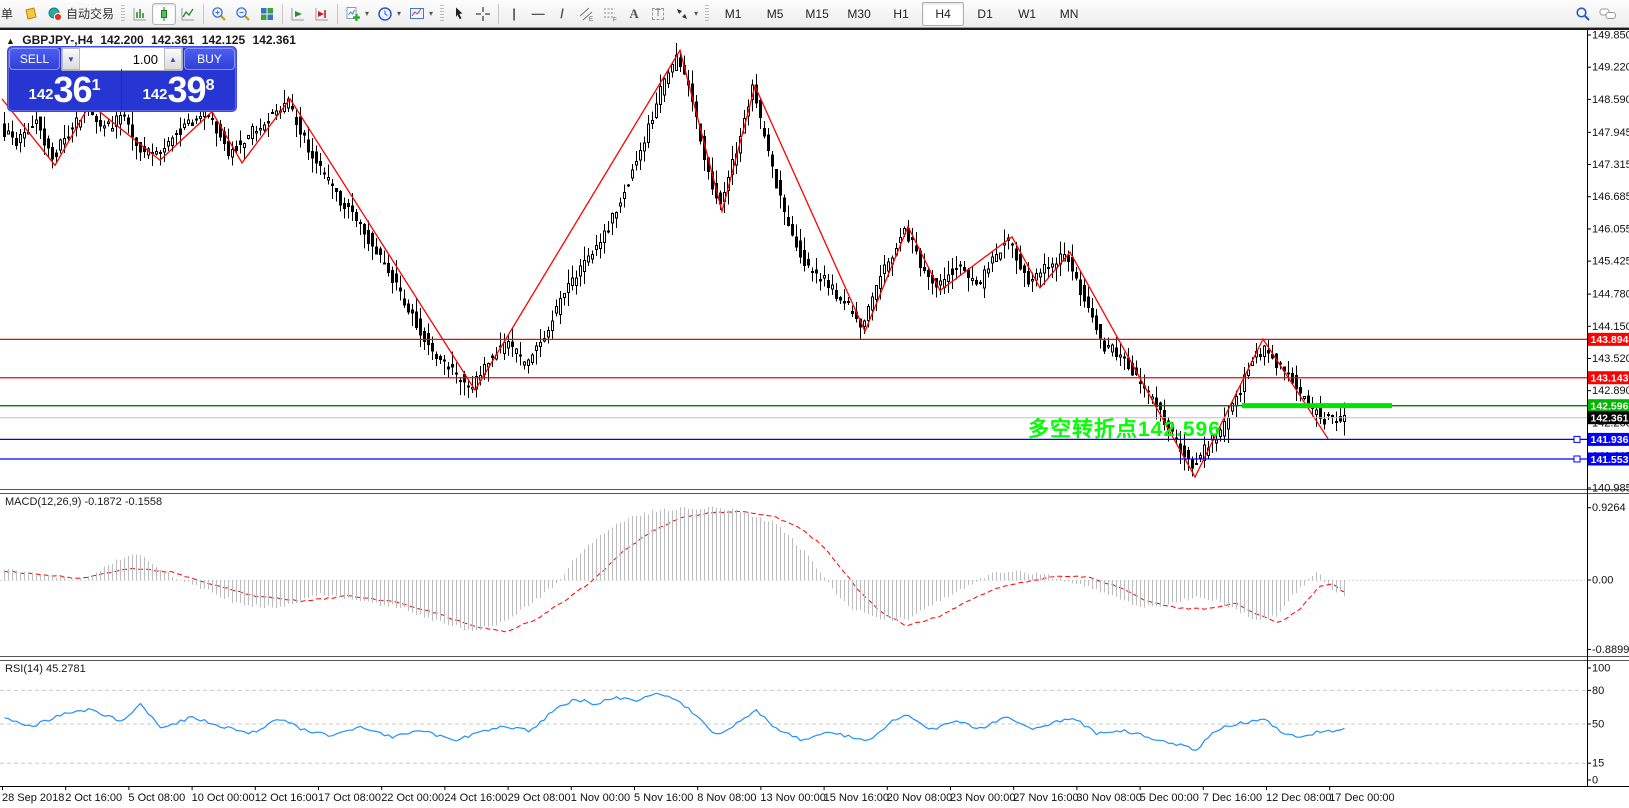  I want to click on periods-button: ▾, so click(389, 14).